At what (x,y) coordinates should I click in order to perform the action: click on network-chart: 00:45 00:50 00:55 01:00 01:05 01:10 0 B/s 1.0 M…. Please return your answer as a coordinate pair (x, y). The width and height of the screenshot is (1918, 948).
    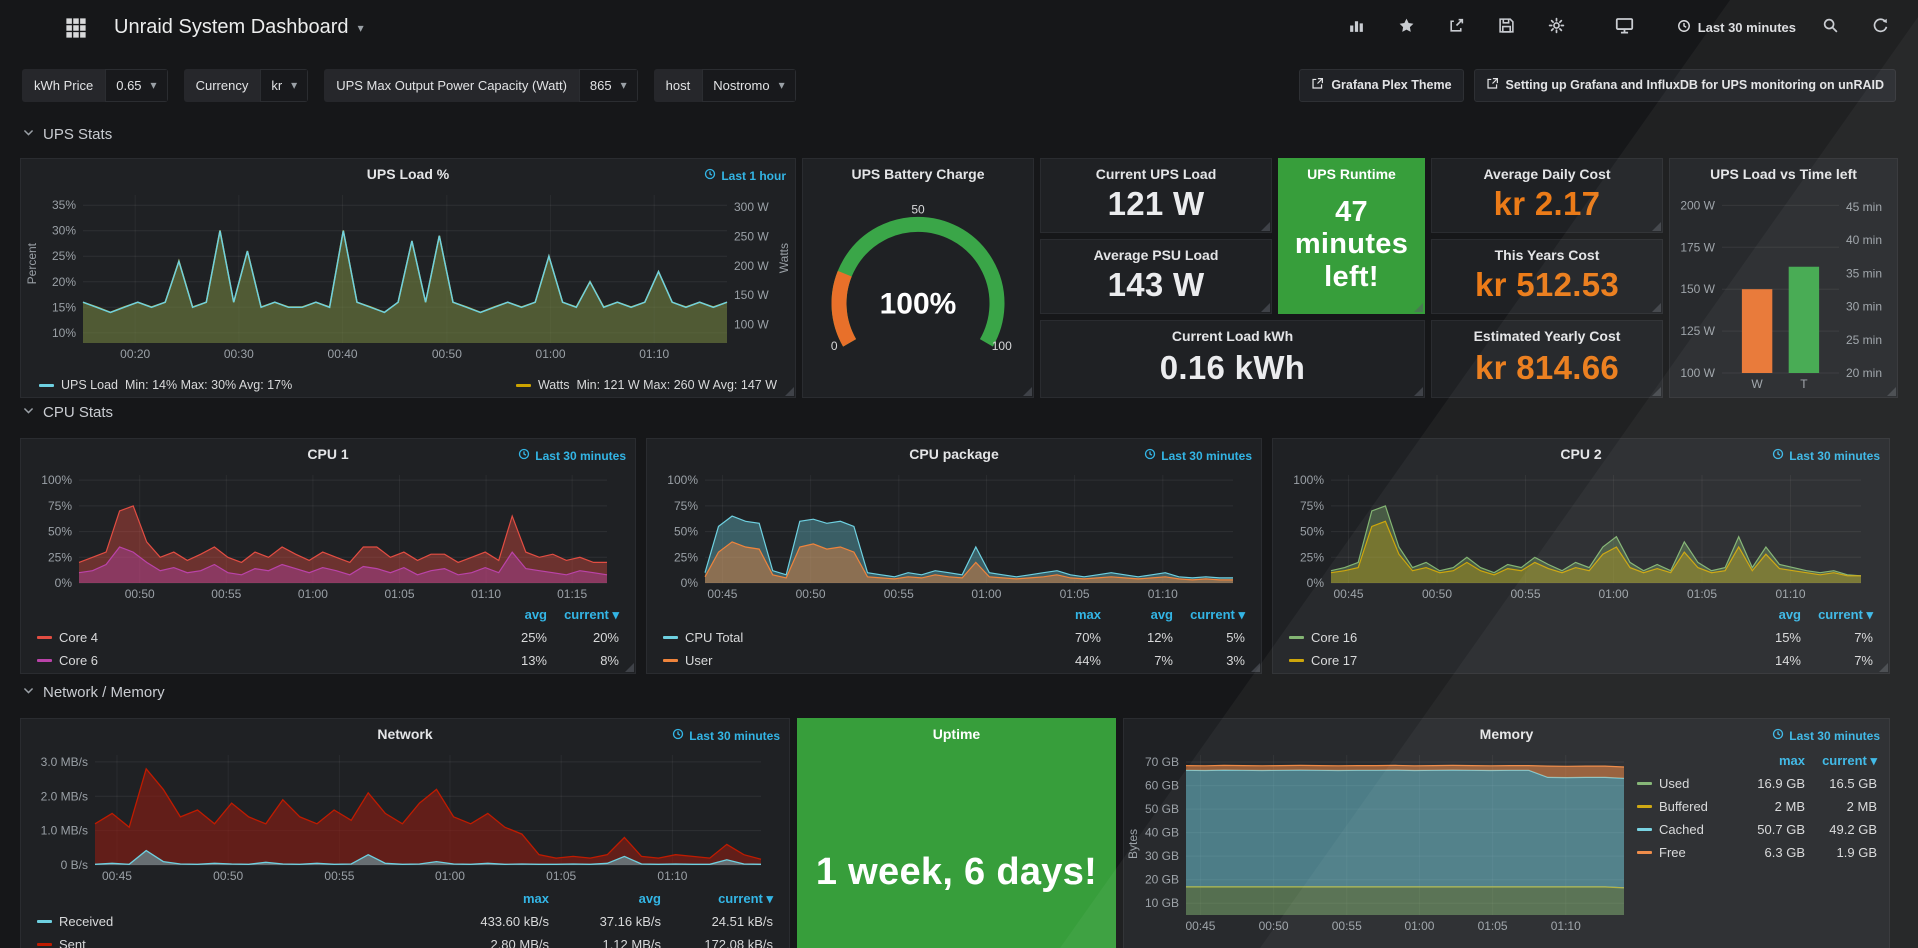
    Looking at the image, I should click on (405, 814).